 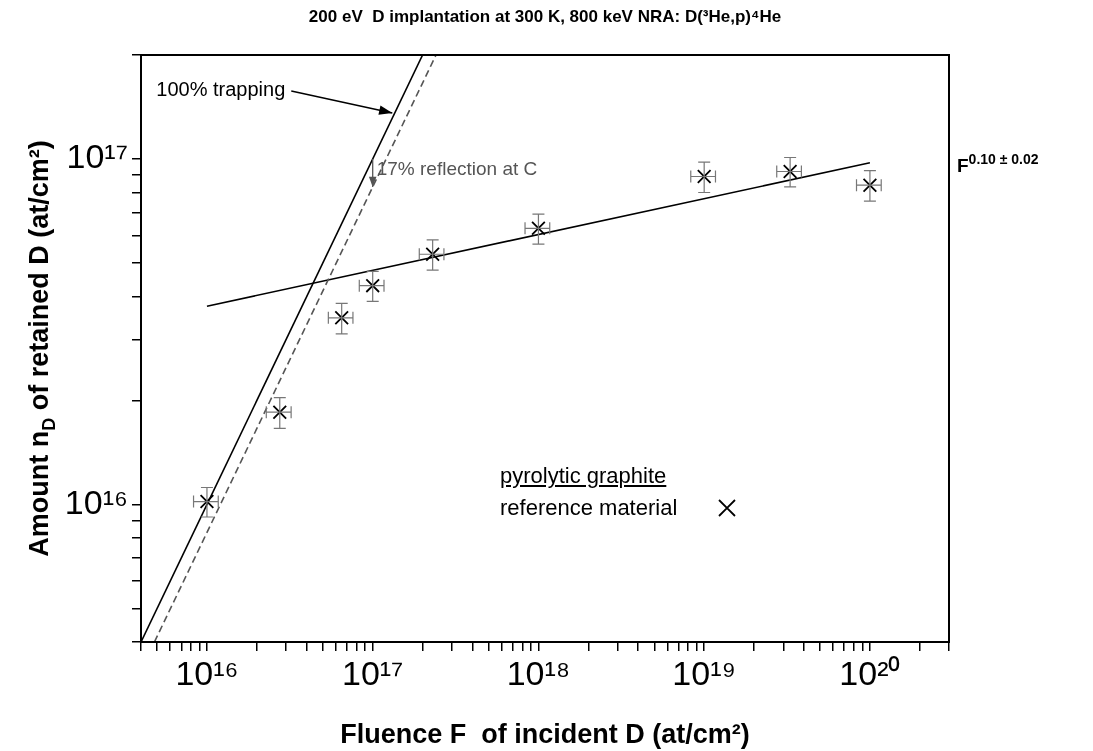 What do you see at coordinates (704, 672) in the screenshot?
I see `x-tick-label: 10¹⁹` at bounding box center [704, 672].